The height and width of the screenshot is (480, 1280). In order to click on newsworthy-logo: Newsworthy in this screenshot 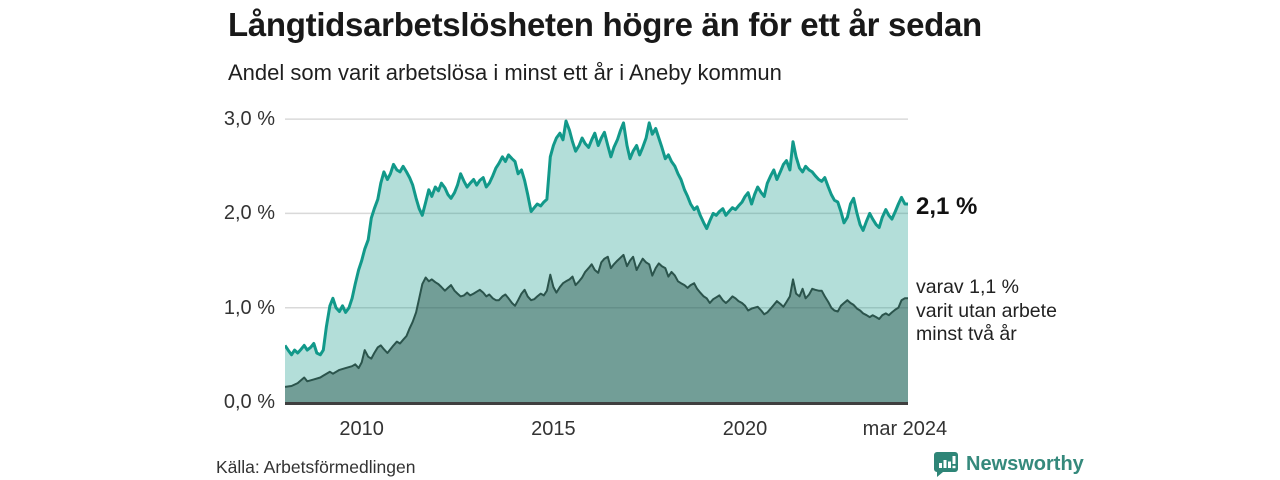, I will do `click(1008, 464)`.